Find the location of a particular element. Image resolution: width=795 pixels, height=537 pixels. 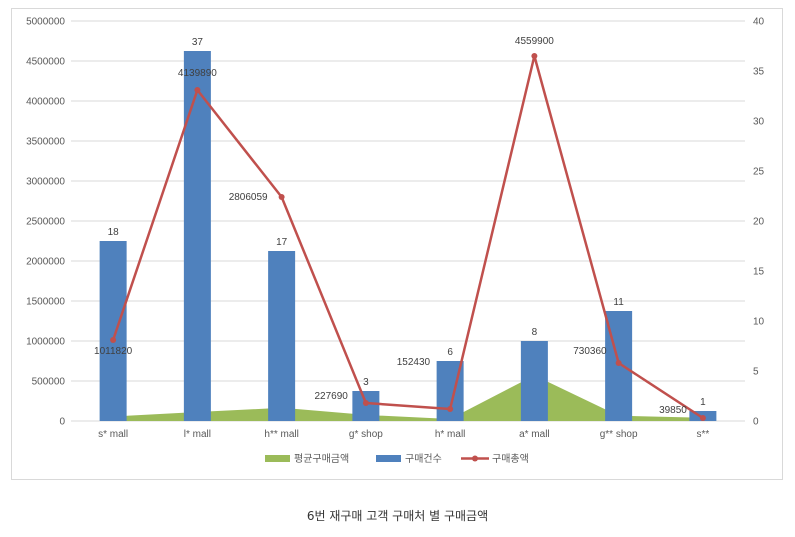

y-right-tick-label: 10 is located at coordinates (759, 322).